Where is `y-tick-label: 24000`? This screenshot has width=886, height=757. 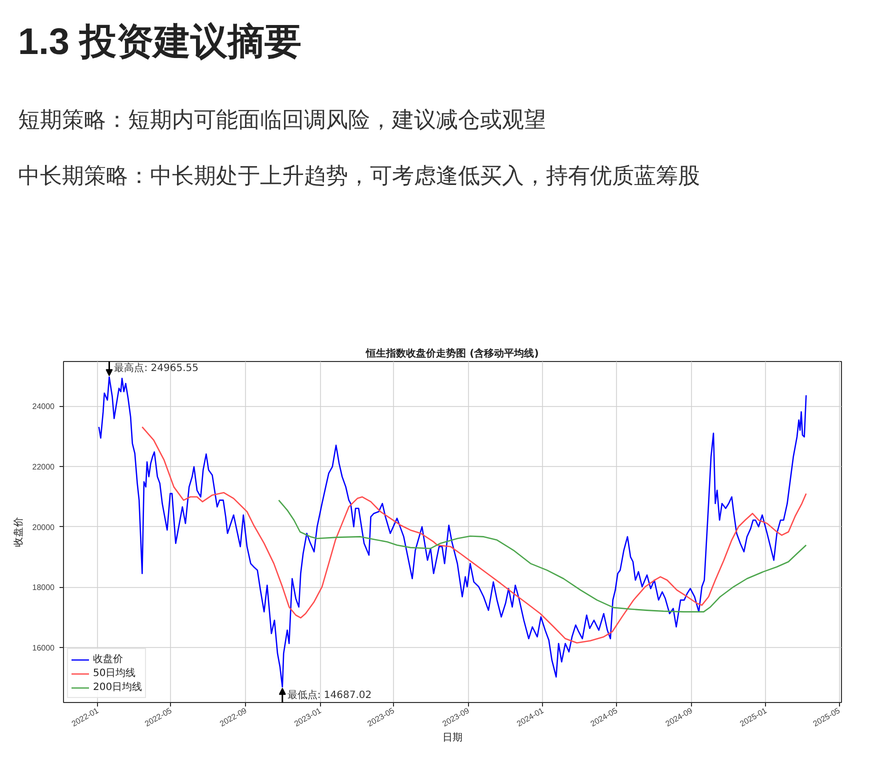 y-tick-label: 24000 is located at coordinates (44, 407).